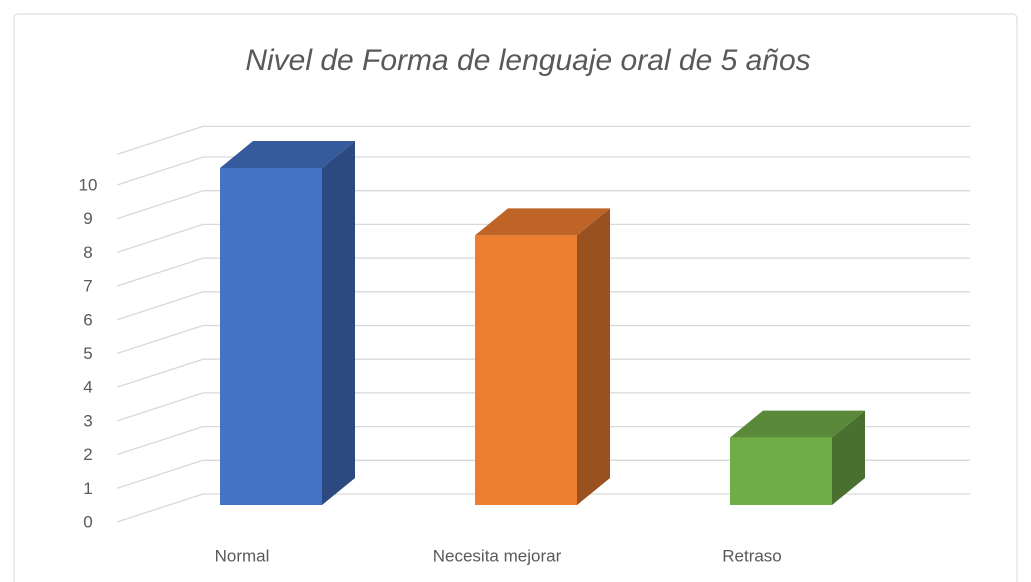 This screenshot has width=1031, height=582. I want to click on y-tick-label: 6, so click(87, 319).